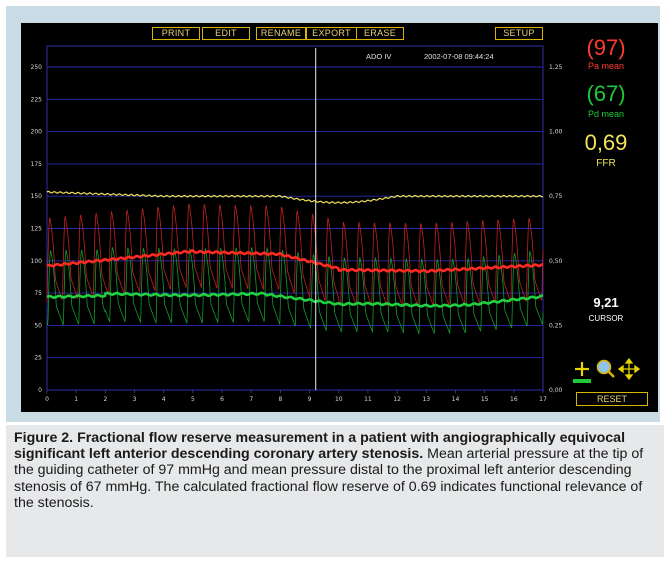 This screenshot has height=567, width=668. What do you see at coordinates (606, 318) in the screenshot?
I see `cursor-label: CURSOR` at bounding box center [606, 318].